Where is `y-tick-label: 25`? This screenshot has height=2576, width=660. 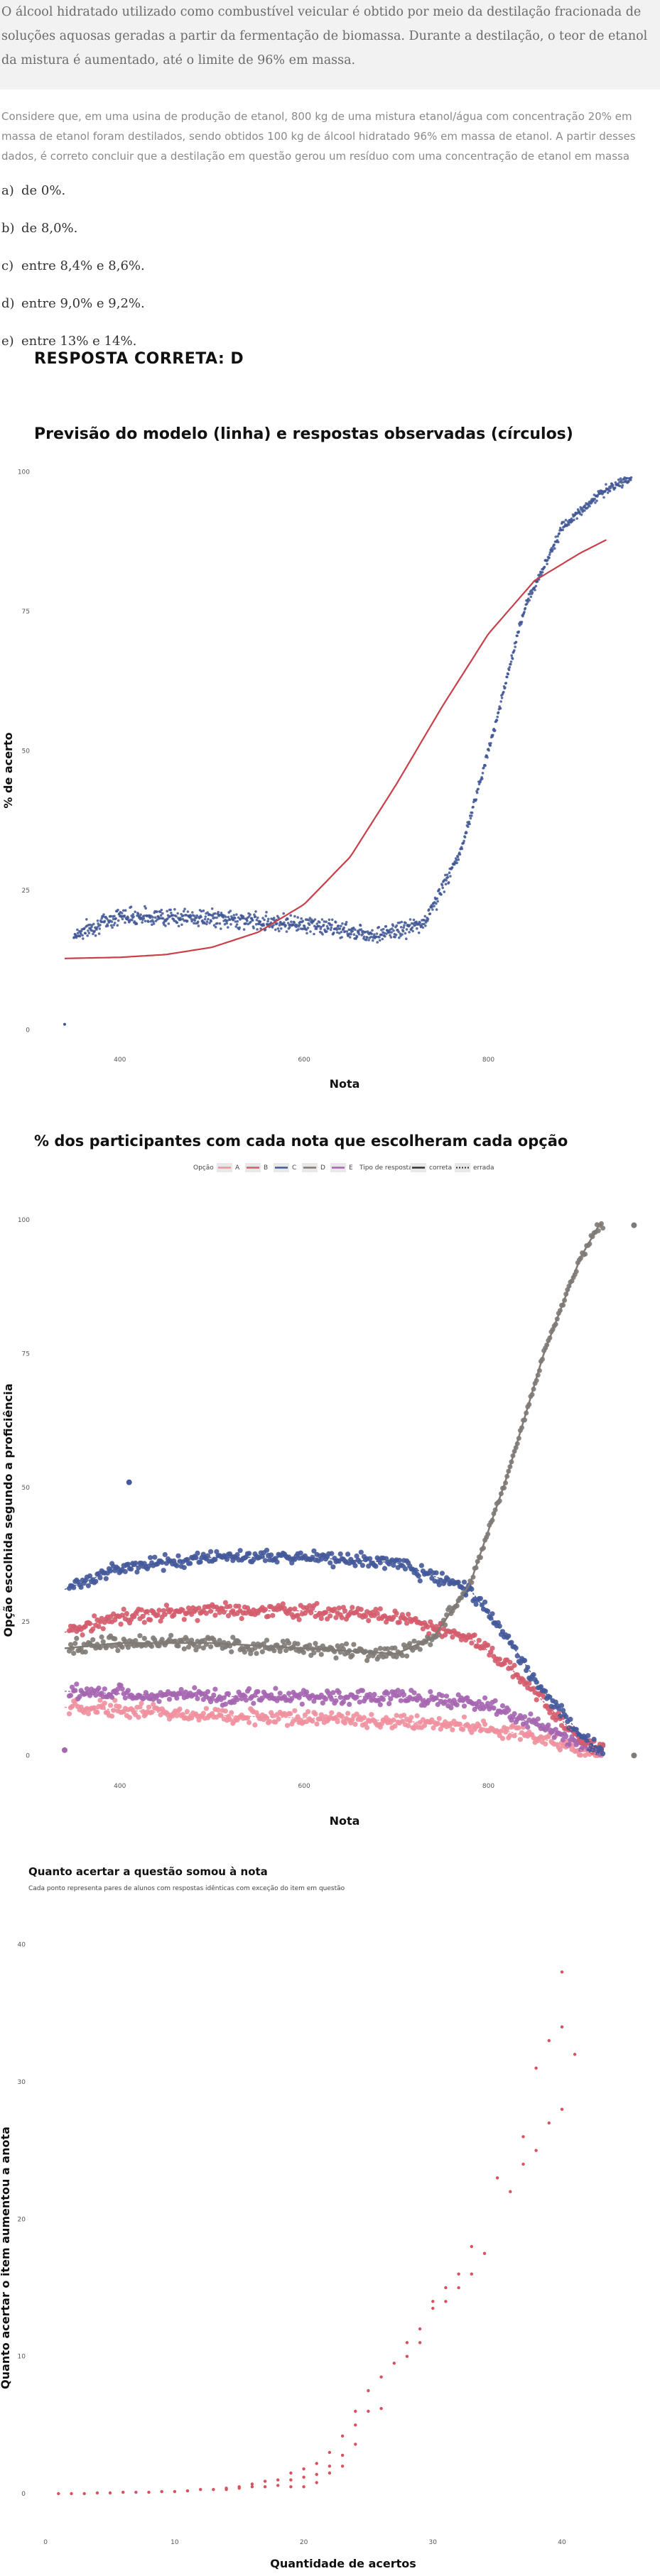
y-tick-label: 25 is located at coordinates (26, 1622).